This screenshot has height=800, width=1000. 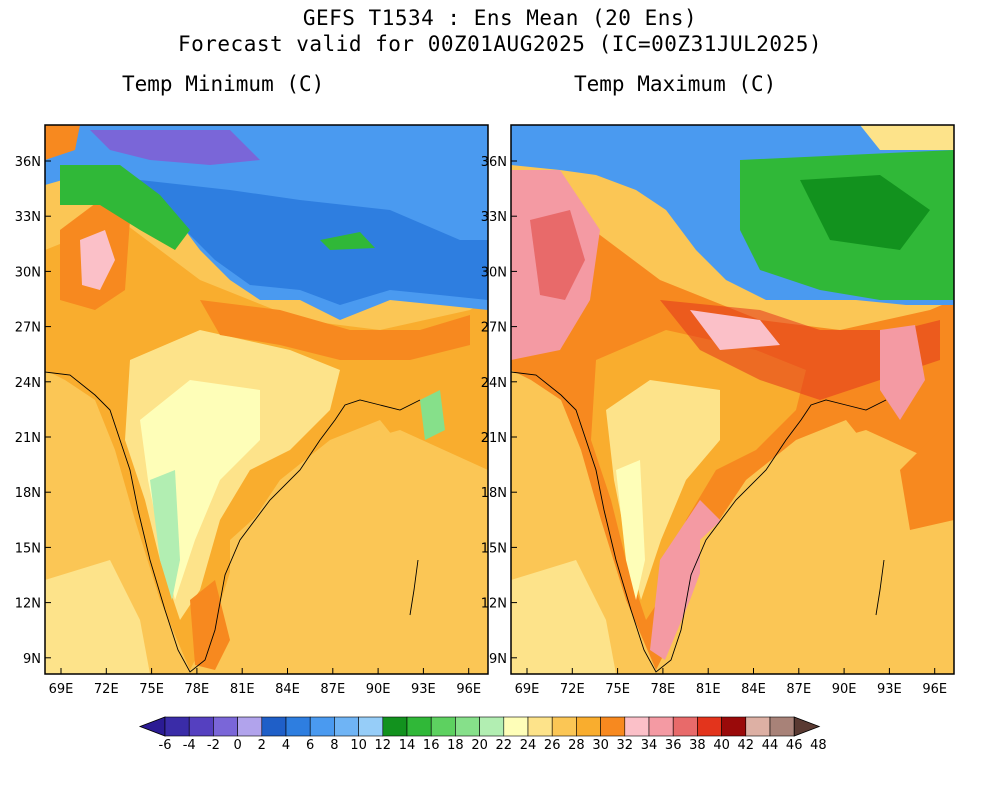 I want to click on colorbar-label: 0, so click(x=237, y=745).